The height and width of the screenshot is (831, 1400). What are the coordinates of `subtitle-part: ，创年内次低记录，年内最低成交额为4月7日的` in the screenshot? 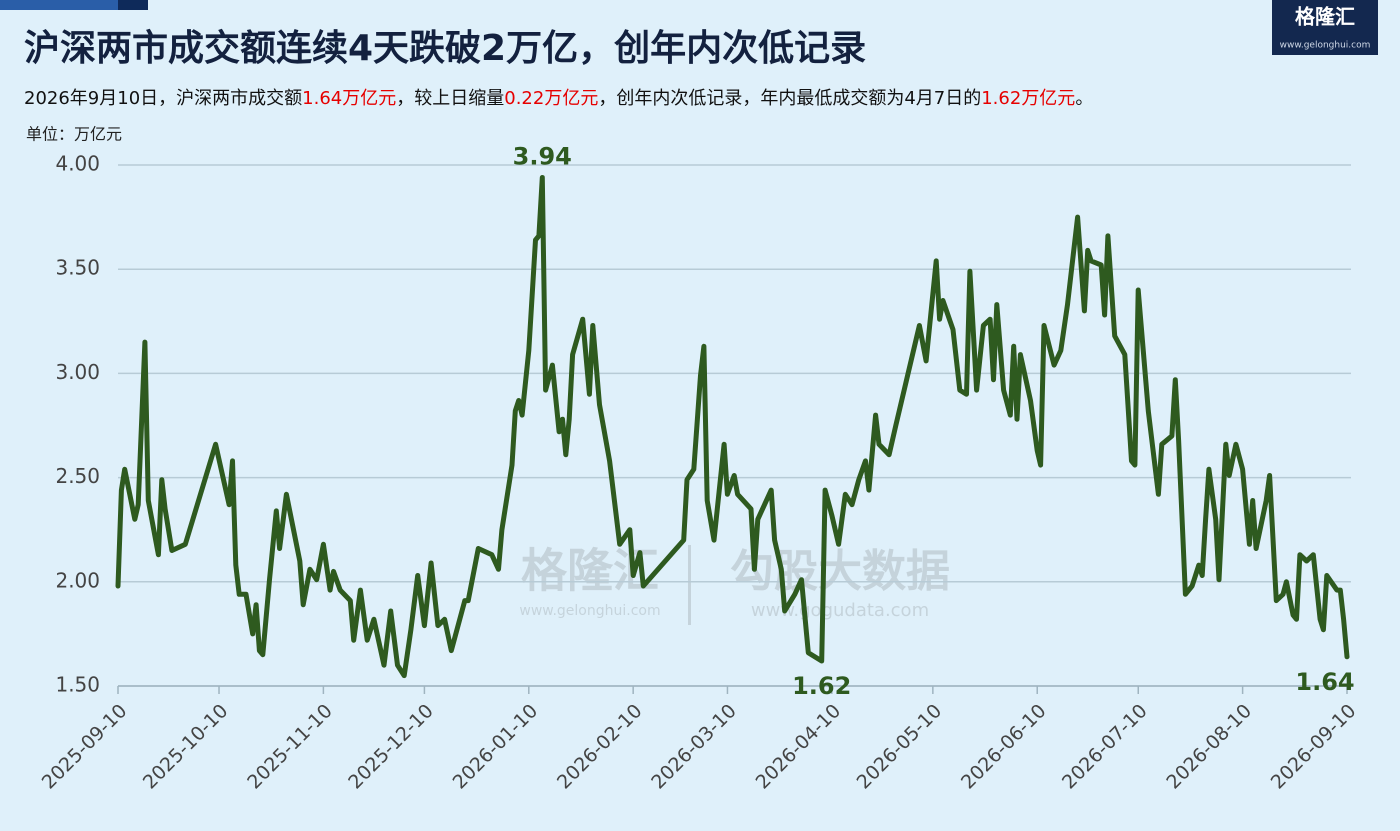 It's located at (789, 98).